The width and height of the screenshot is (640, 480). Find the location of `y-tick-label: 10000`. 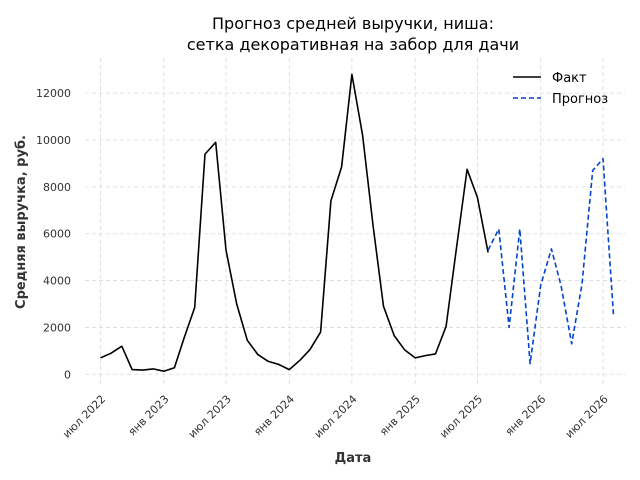

y-tick-label: 10000 is located at coordinates (53, 140).